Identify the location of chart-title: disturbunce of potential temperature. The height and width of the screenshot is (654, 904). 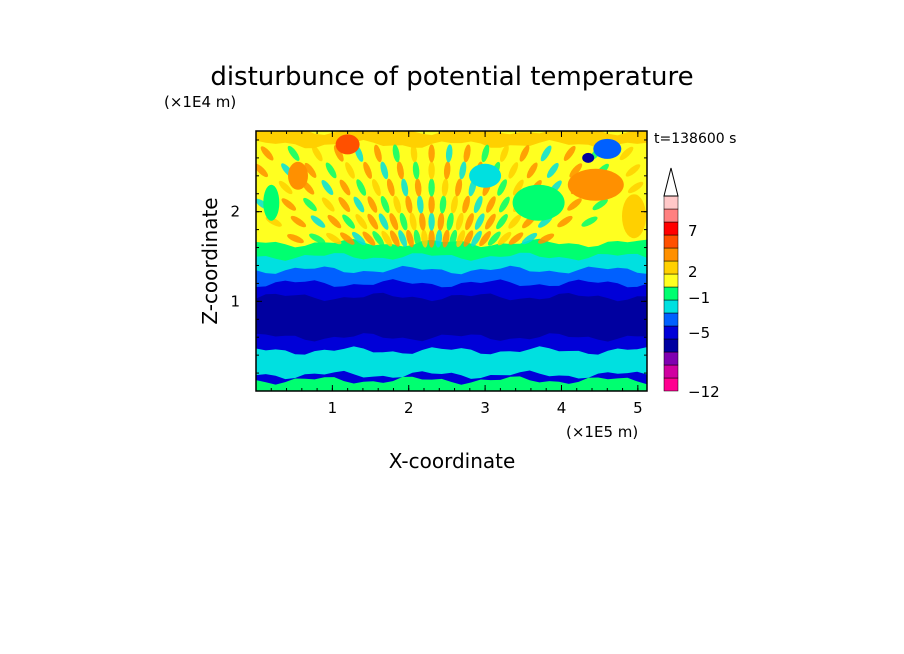
(451, 77).